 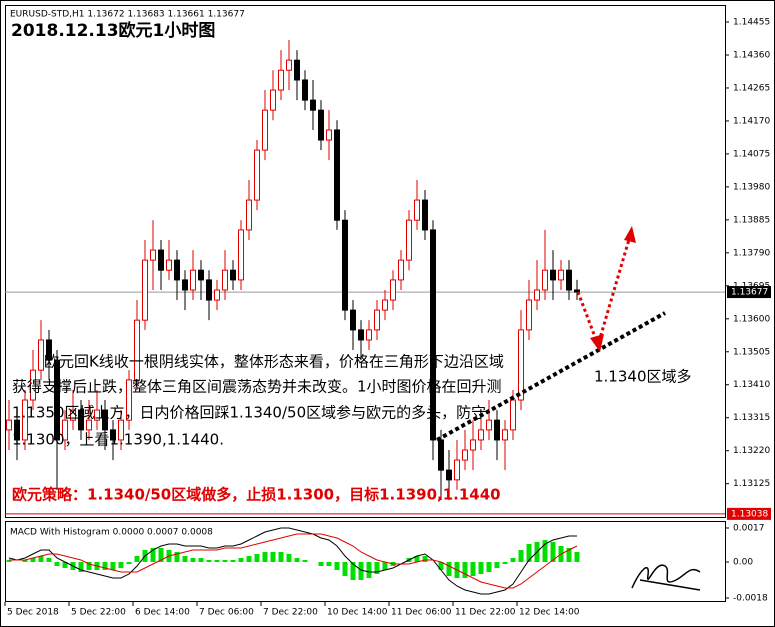 What do you see at coordinates (751, 484) in the screenshot?
I see `y-tick-label: 1.13125` at bounding box center [751, 484].